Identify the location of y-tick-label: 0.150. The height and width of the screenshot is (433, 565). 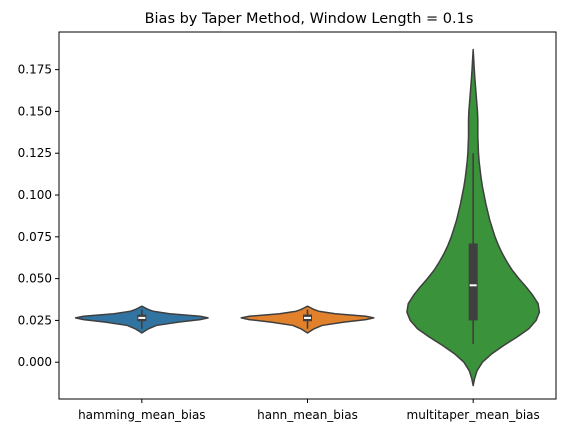
(35, 111).